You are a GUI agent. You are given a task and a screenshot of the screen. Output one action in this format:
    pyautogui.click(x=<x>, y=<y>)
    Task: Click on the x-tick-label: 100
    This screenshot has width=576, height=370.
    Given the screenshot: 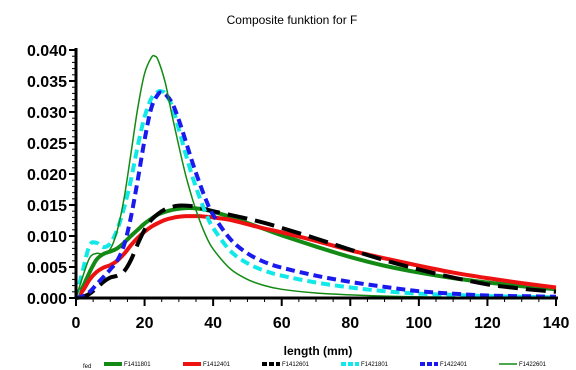 What is the action you would take?
    pyautogui.click(x=419, y=323)
    